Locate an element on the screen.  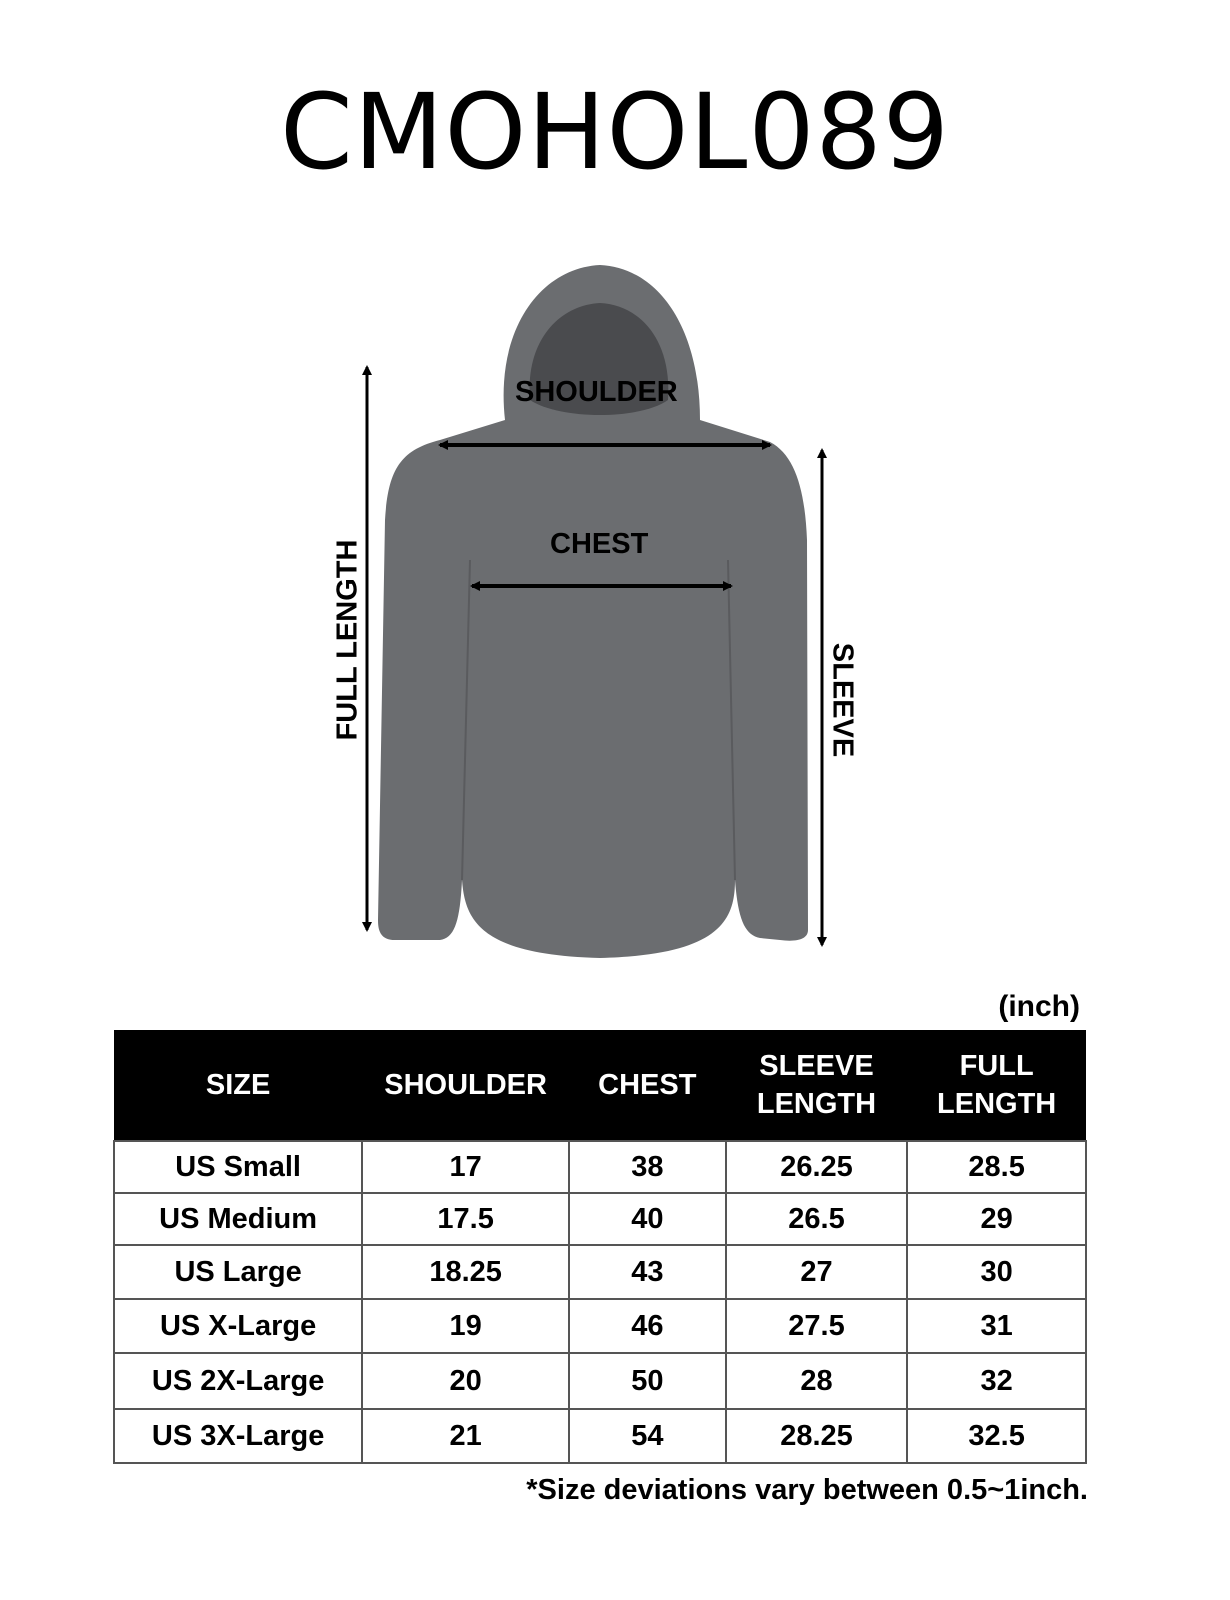
table-cell: 32 is located at coordinates (996, 1381).